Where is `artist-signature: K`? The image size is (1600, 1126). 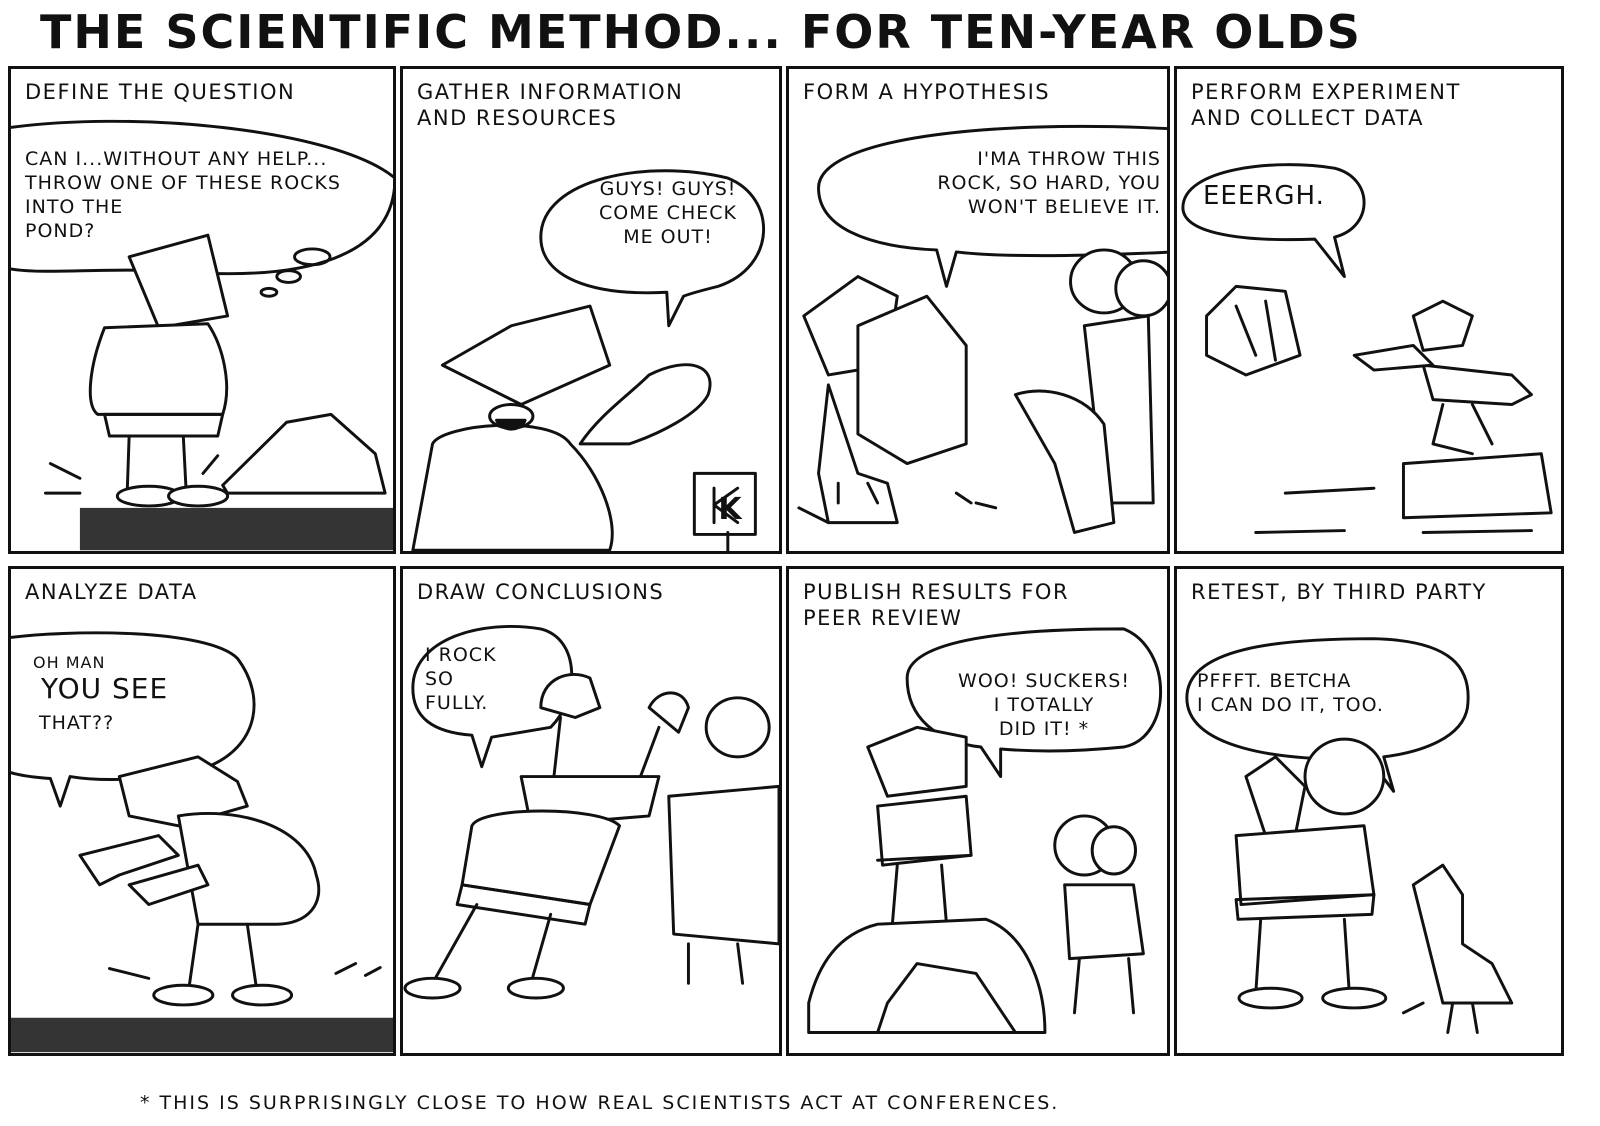 artist-signature: K is located at coordinates (730, 509).